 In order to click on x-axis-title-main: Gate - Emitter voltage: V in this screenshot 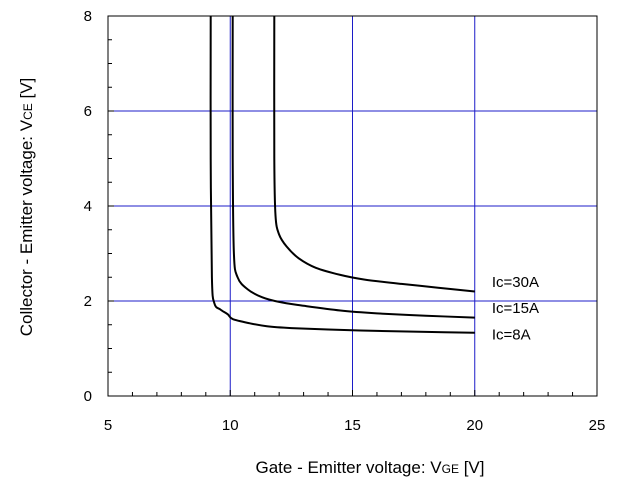, I will do `click(349, 467)`.